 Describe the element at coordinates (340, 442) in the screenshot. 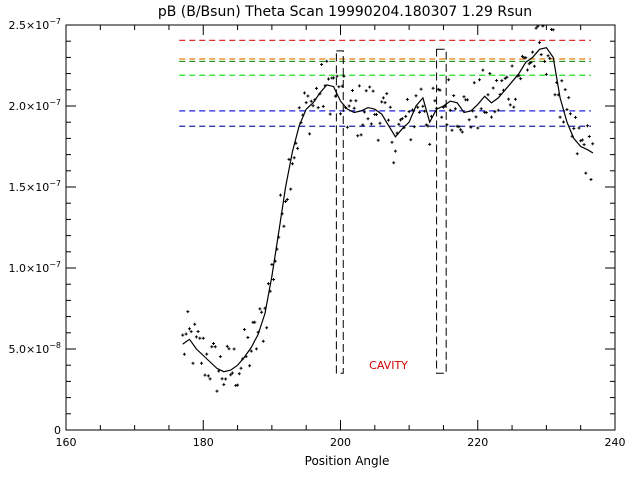

I see `x-tick-label: 200` at that location.